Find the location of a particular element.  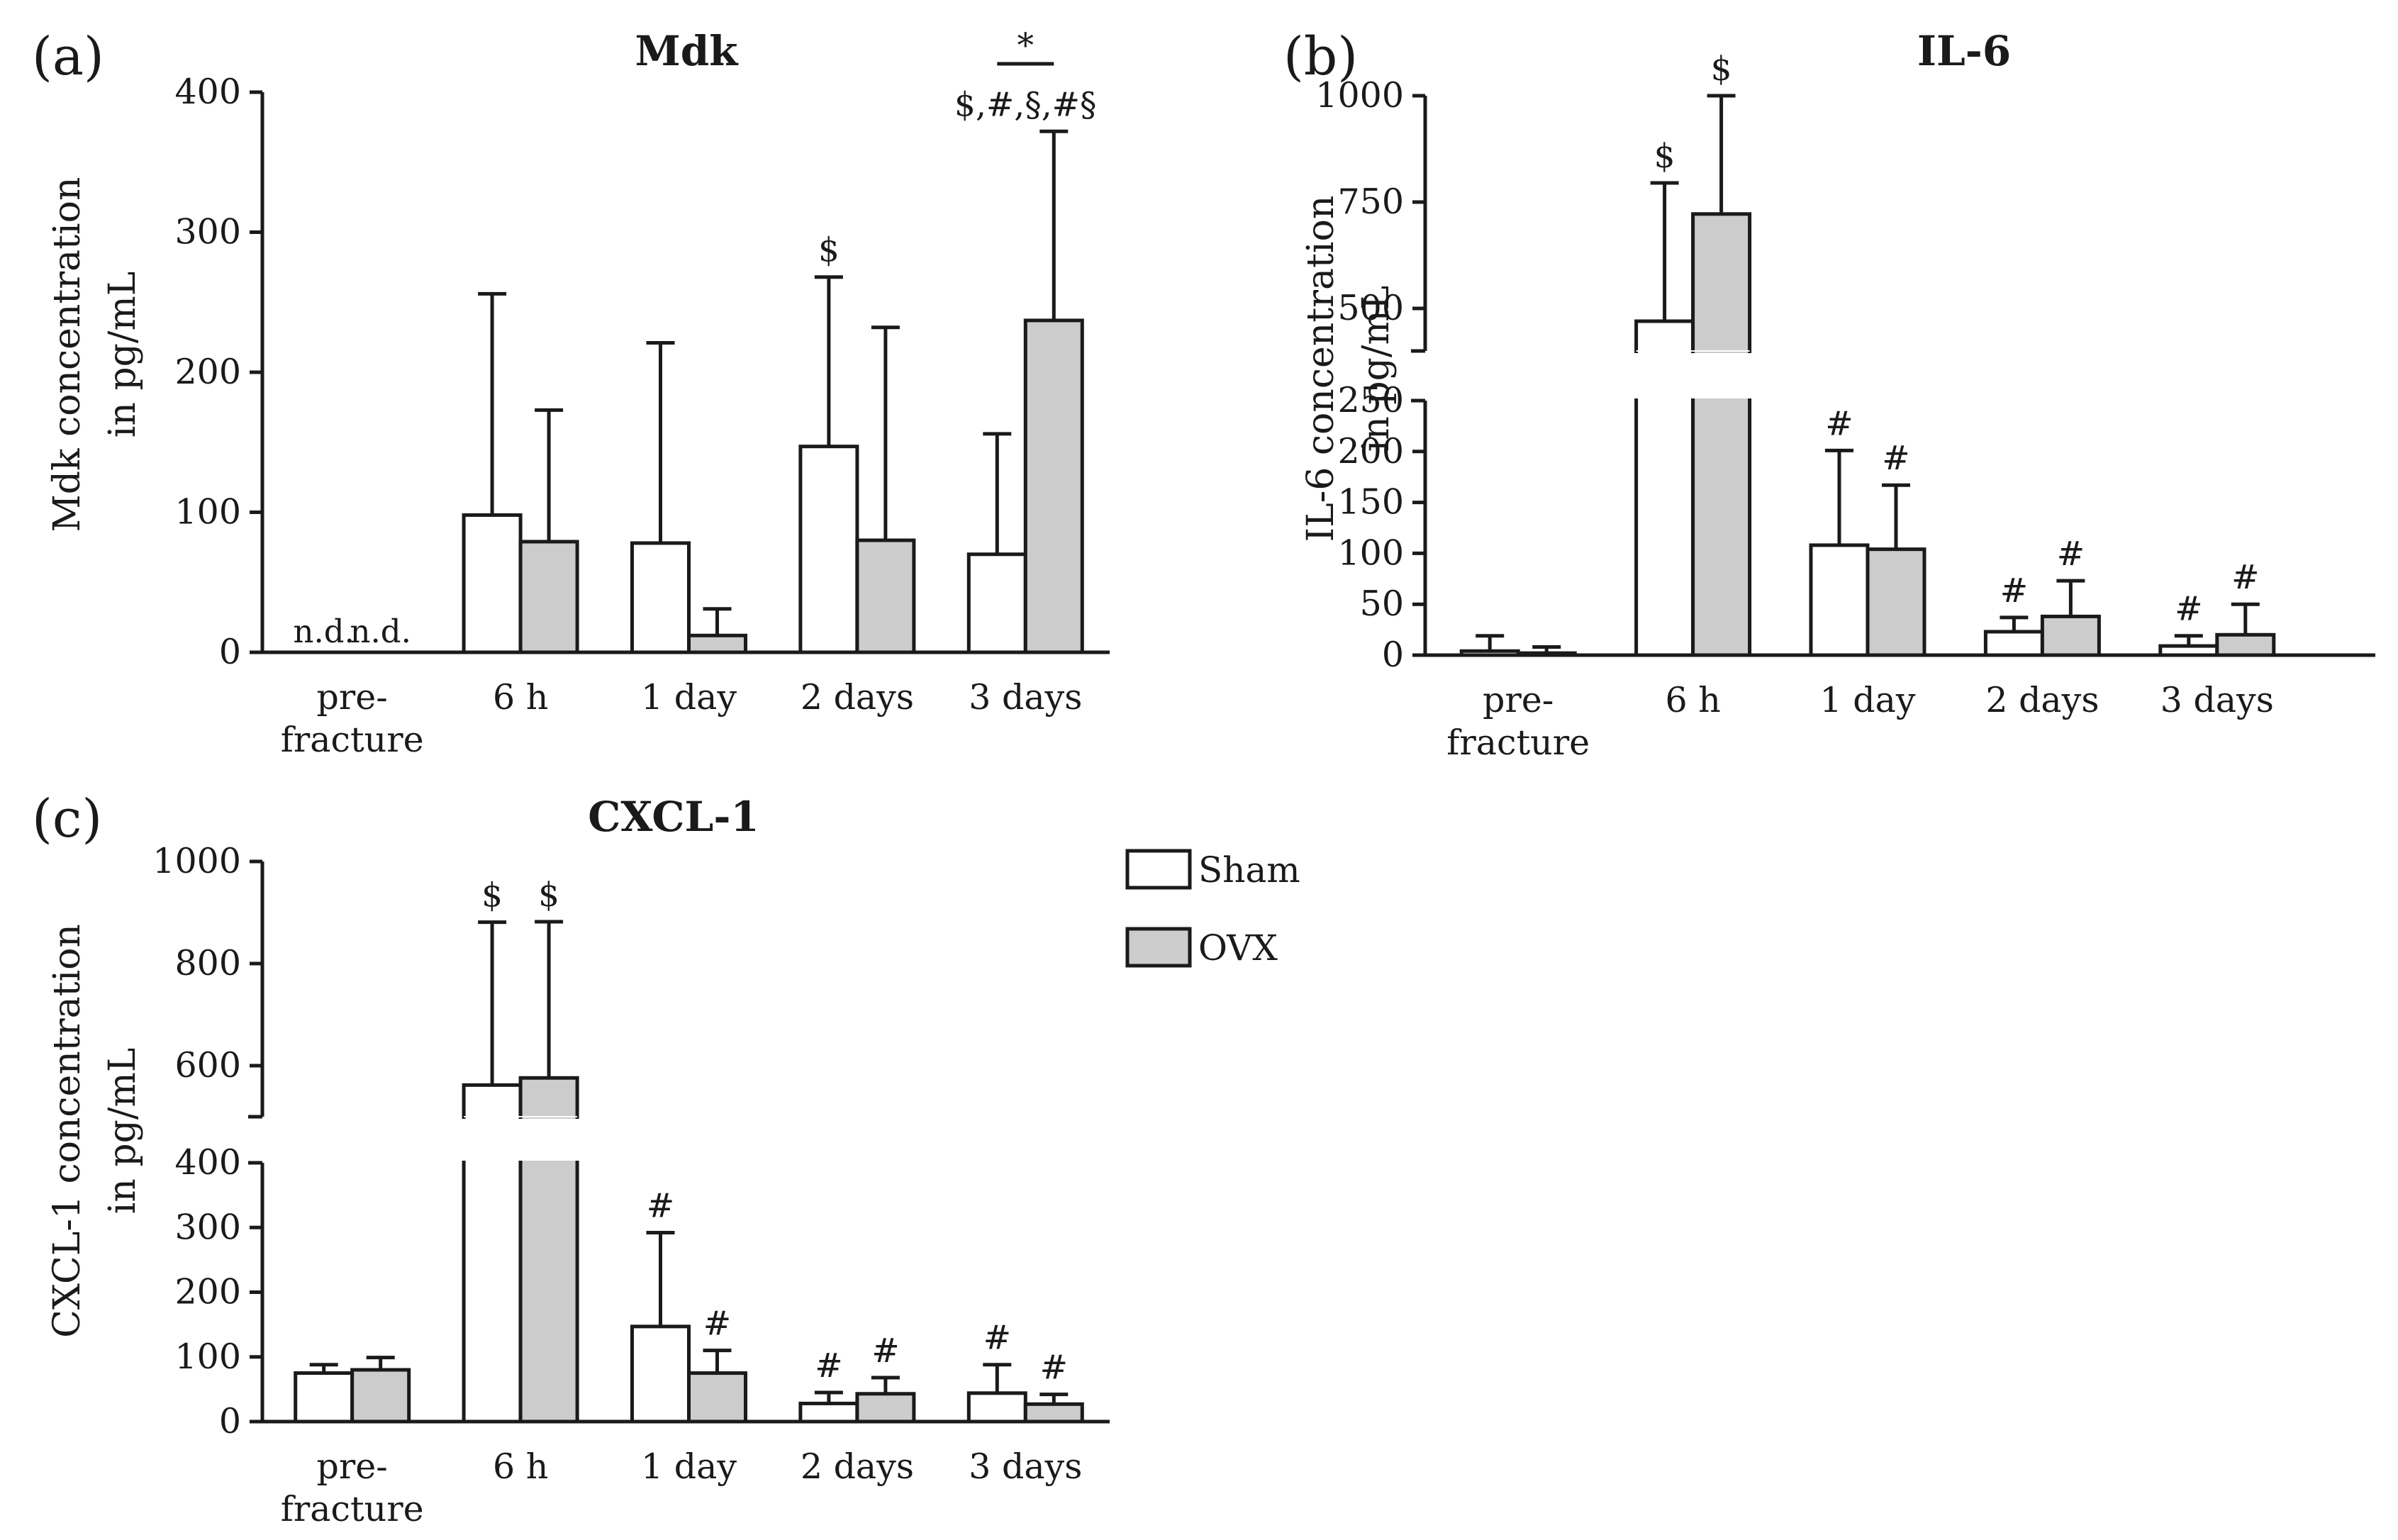

panel-c-ylabel-line1: CXCL-1 concentration is located at coordinates (67, 1131).